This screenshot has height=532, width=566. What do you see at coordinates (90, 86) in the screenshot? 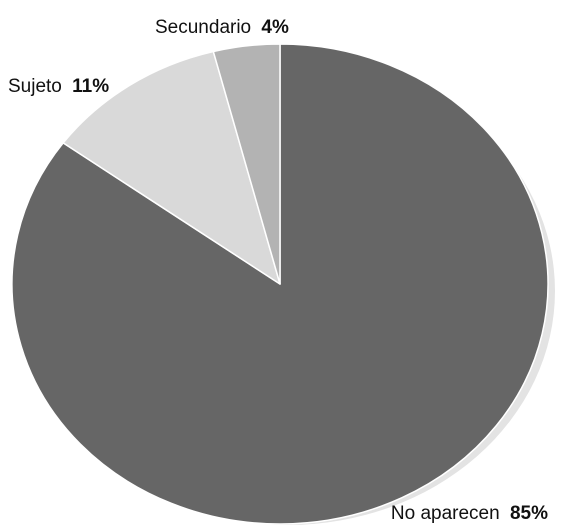
I see `slice-label-sujeto-value: 11%` at bounding box center [90, 86].